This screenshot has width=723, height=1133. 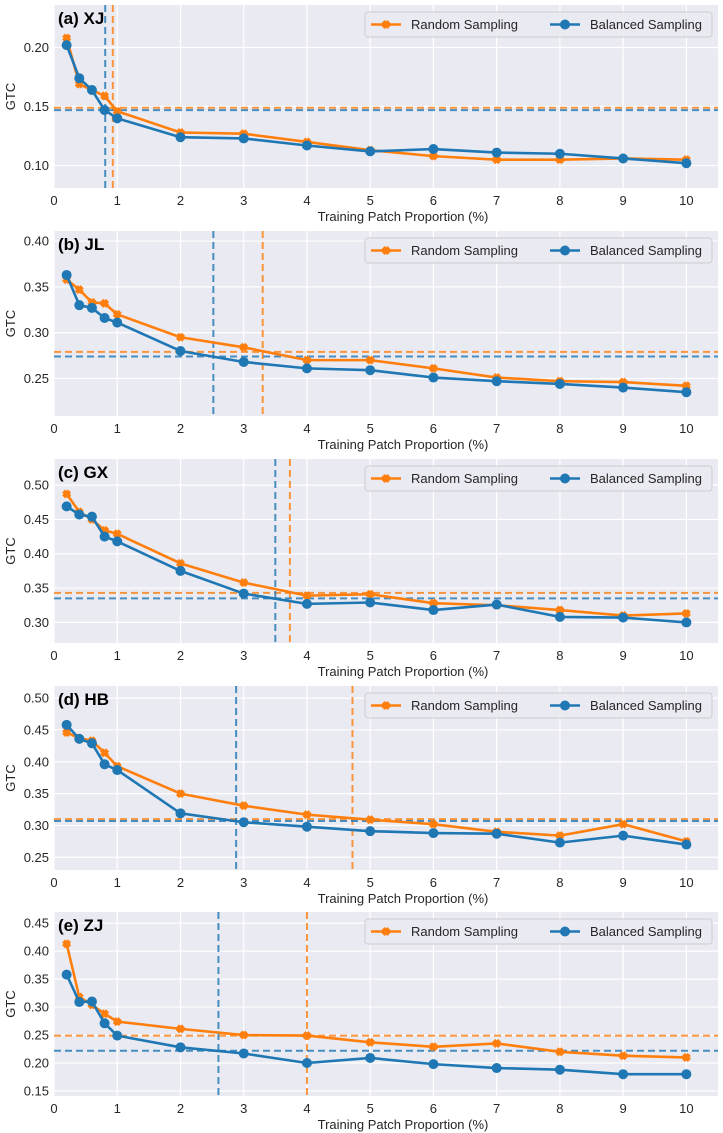 What do you see at coordinates (36, 1007) in the screenshot?
I see `y-tick-label: 0.30` at bounding box center [36, 1007].